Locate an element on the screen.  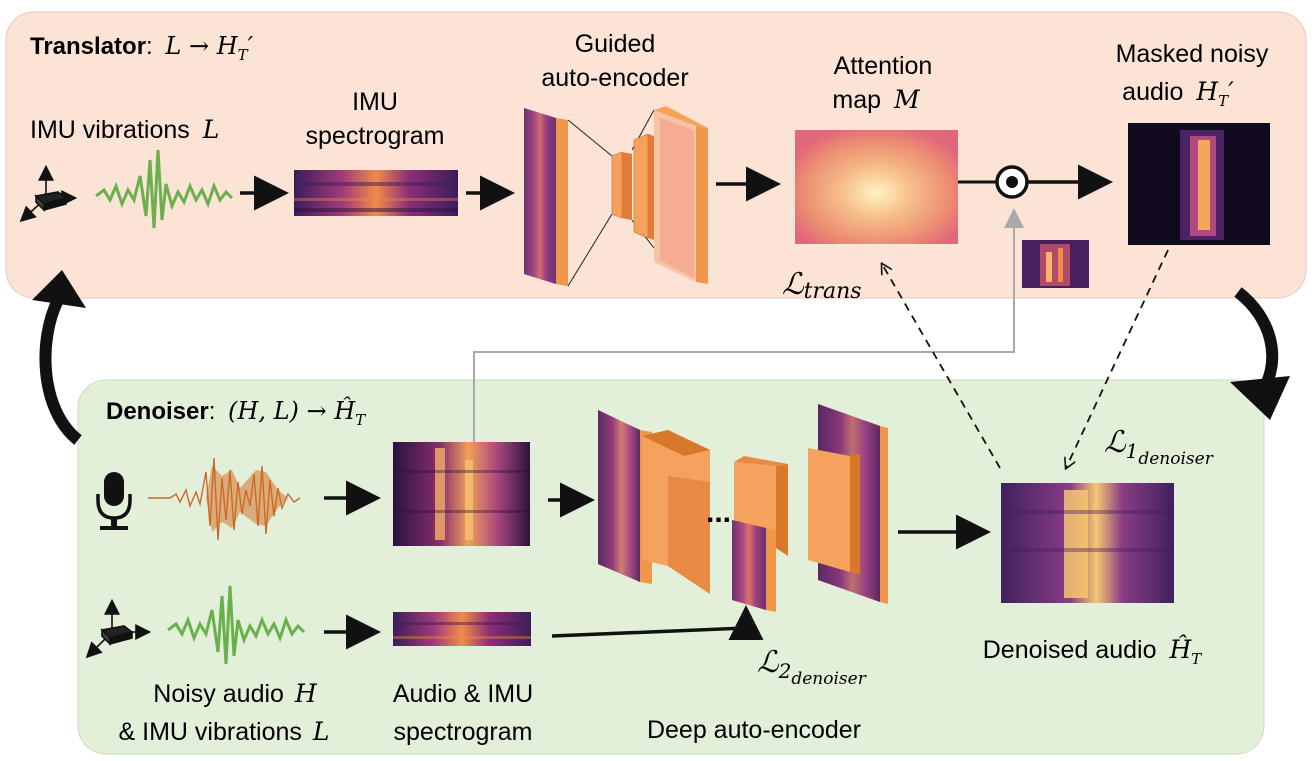
guided-ae-label-2: auto-encoder is located at coordinates (614, 78).